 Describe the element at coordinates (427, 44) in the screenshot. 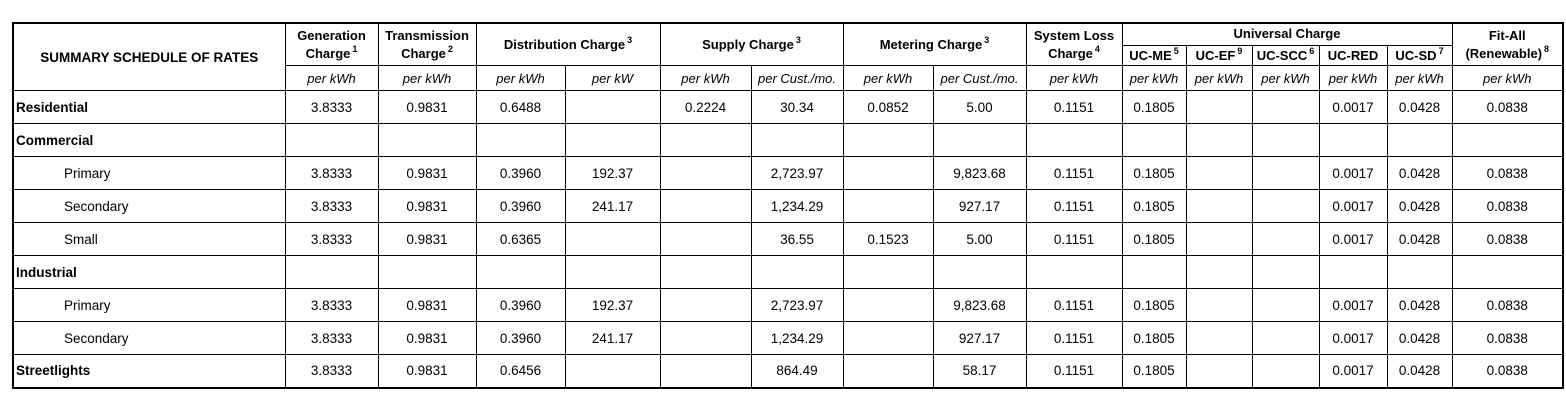

I see `col-header-transmission-charge: Transmission Charge 2` at that location.